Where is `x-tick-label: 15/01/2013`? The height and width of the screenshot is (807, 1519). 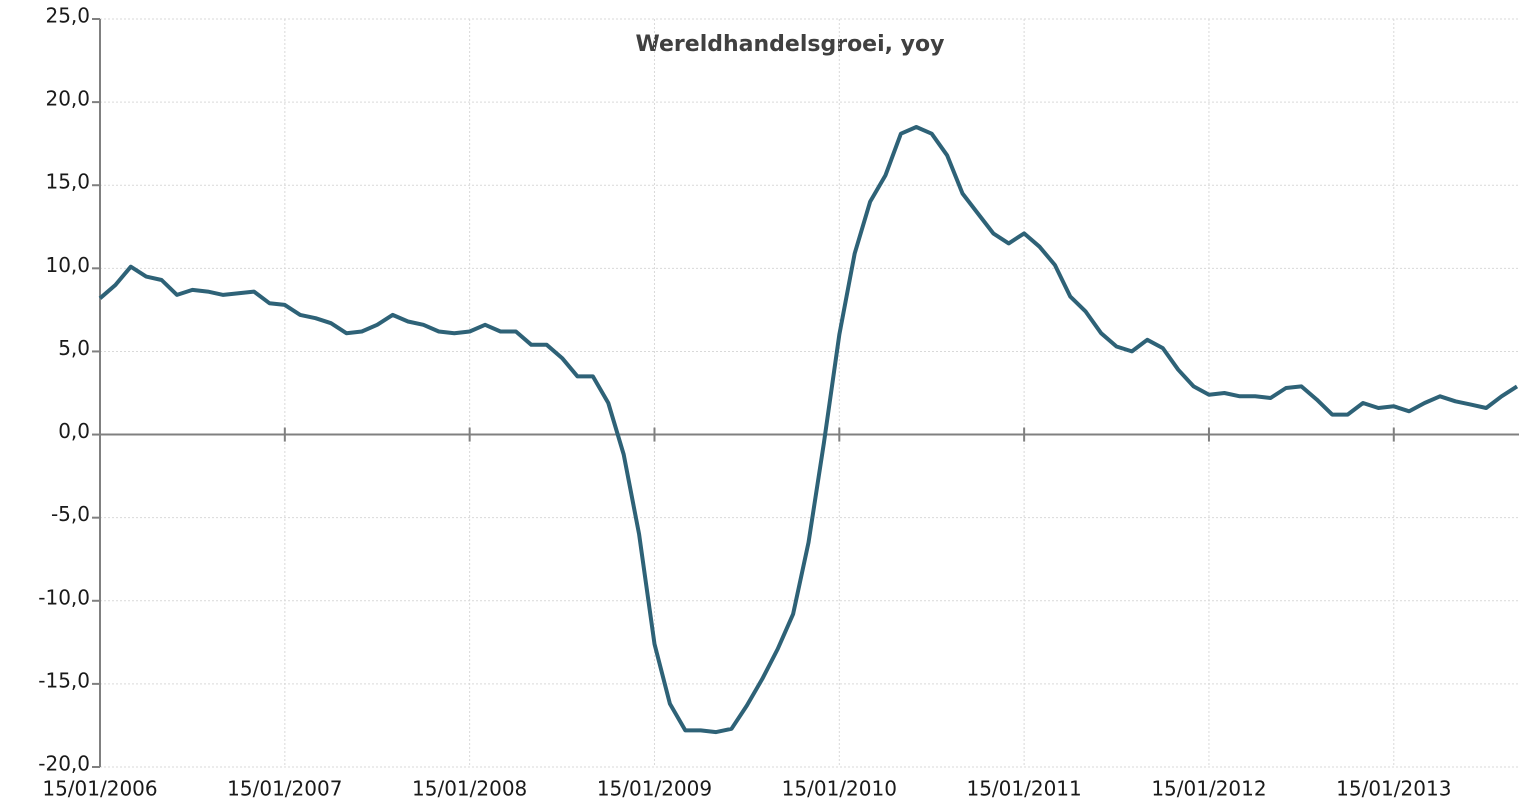
x-tick-label: 15/01/2013 is located at coordinates (1393, 789).